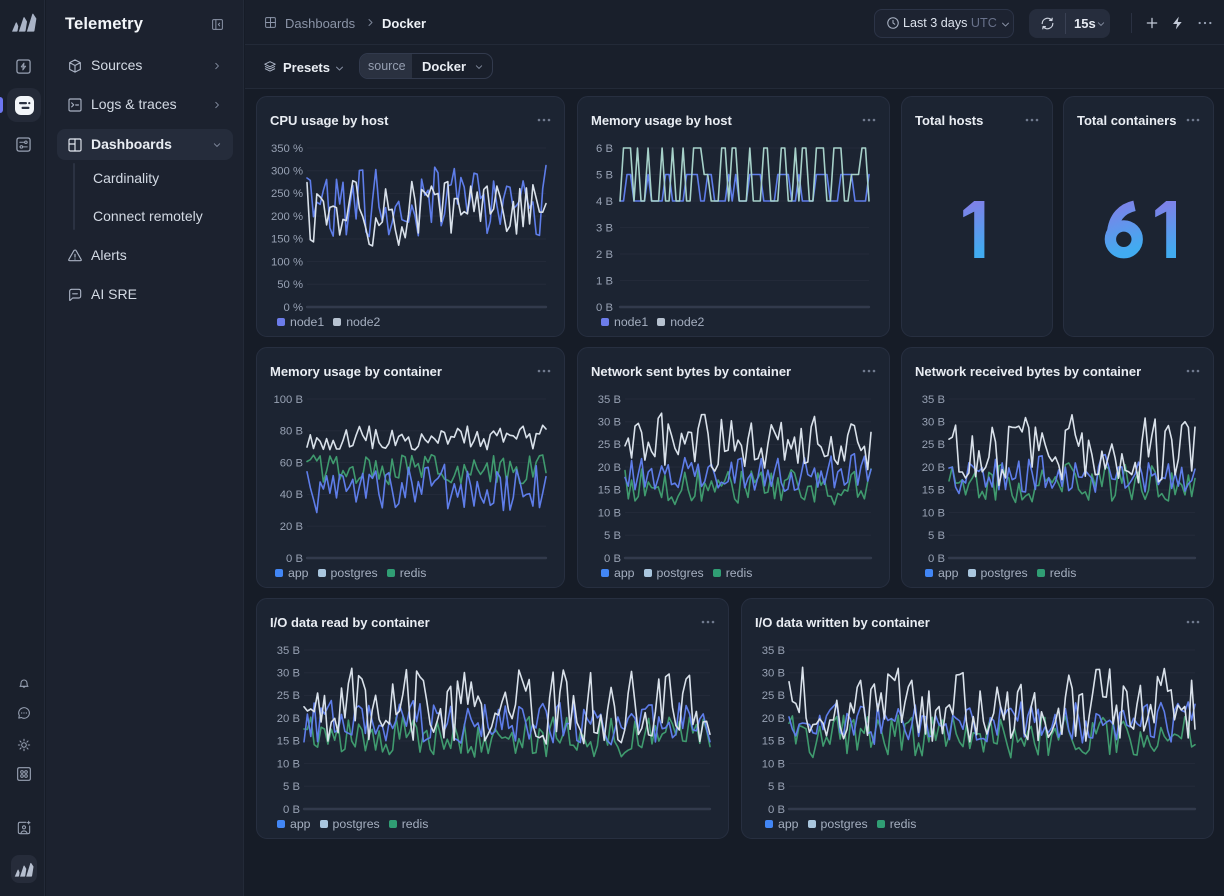  Describe the element at coordinates (604, 202) in the screenshot. I see `svg-text: 4 B` at that location.